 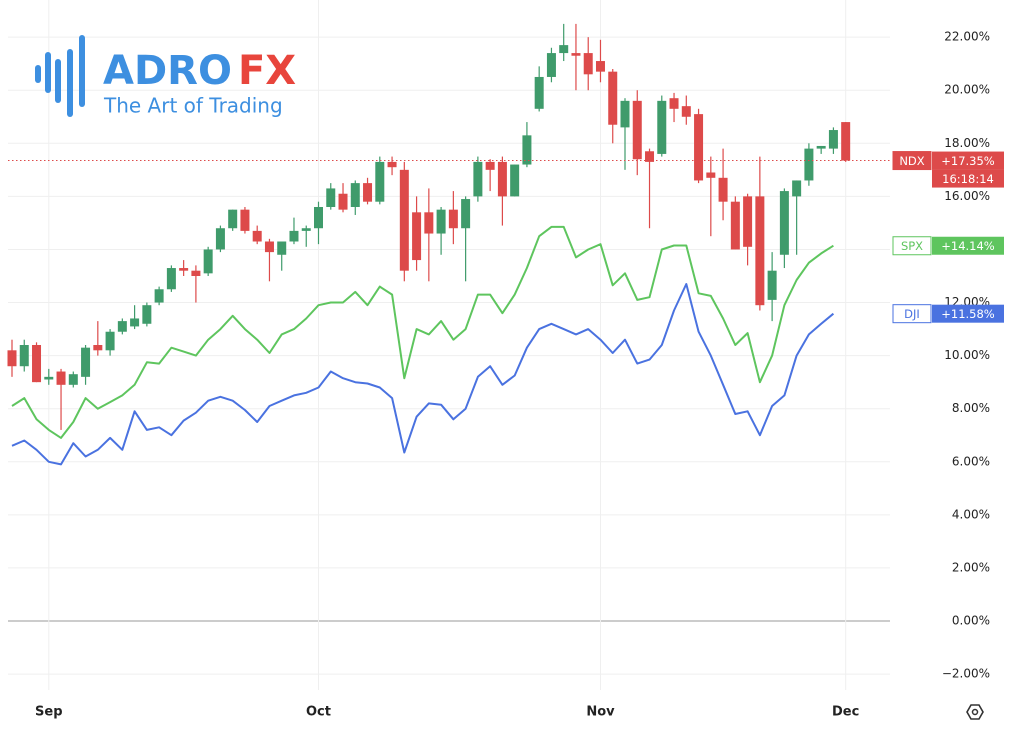 I want to click on logo-tagline: The Art of Trading, so click(x=193, y=106).